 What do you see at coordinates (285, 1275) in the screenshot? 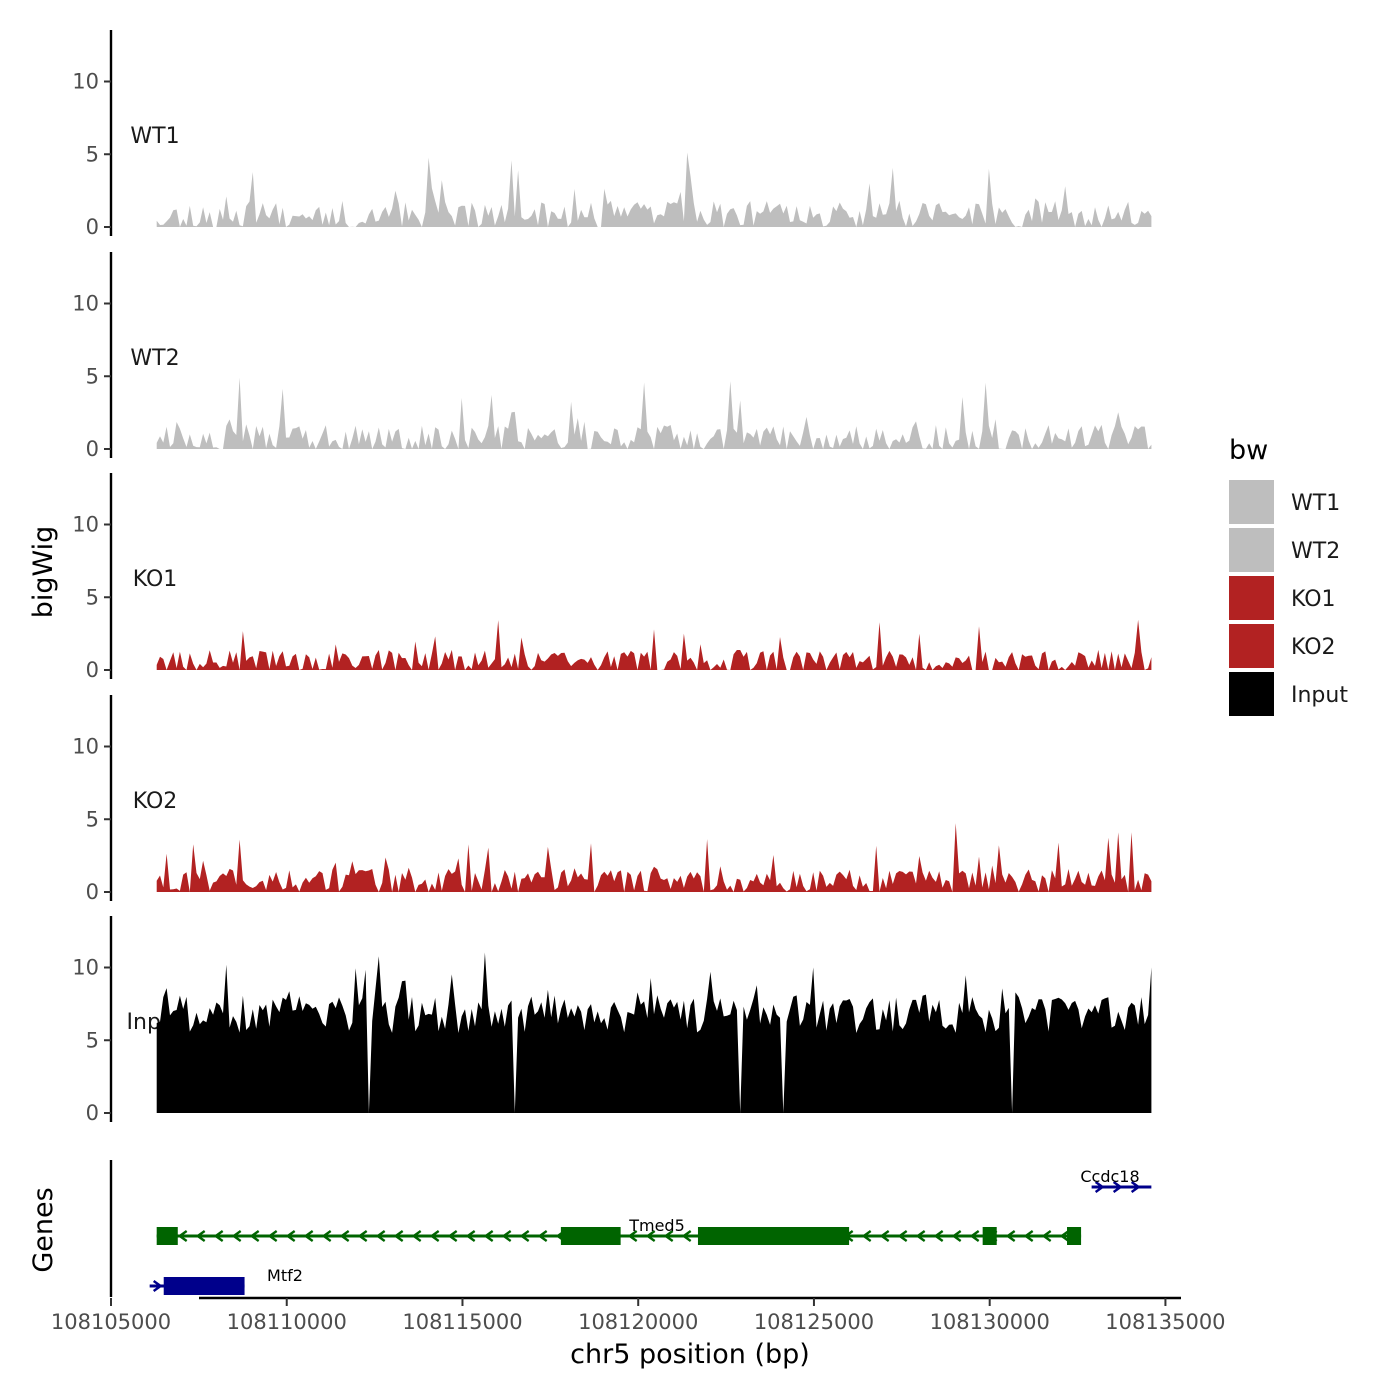
I see `gene-label: Mtf2` at bounding box center [285, 1275].